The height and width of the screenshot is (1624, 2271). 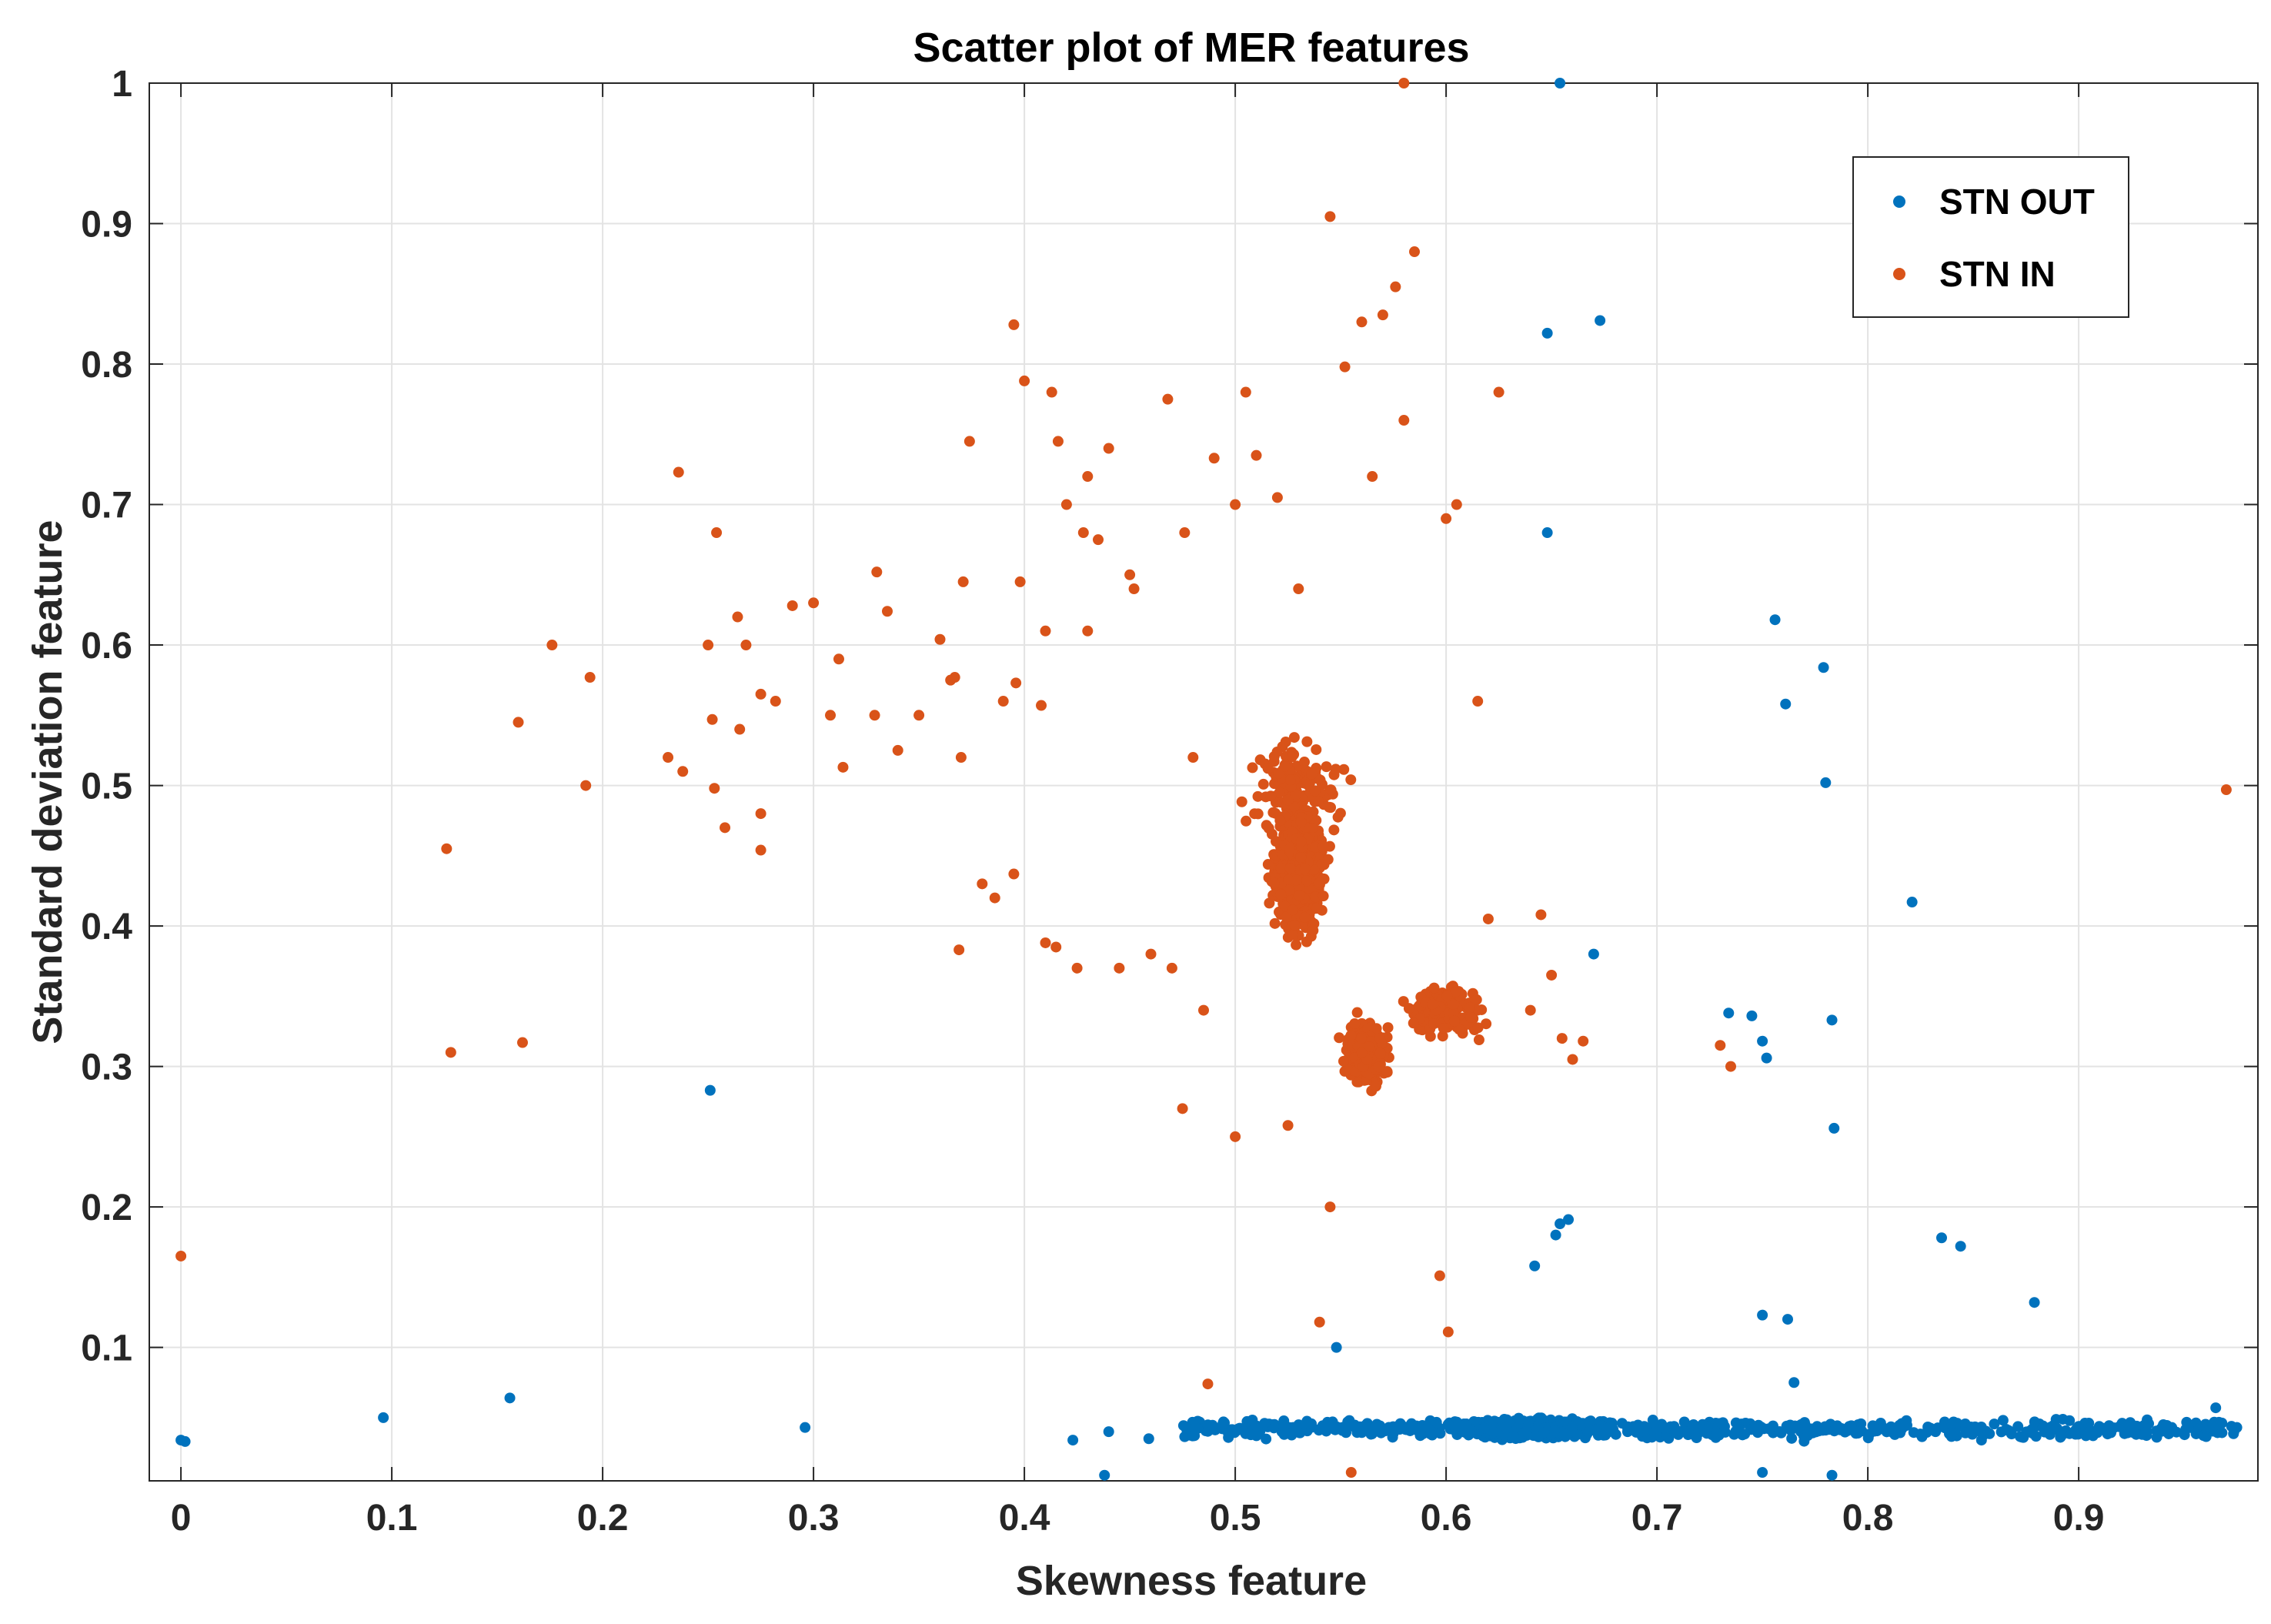 What do you see at coordinates (107, 1208) in the screenshot?
I see `y-tick-label: 0.2` at bounding box center [107, 1208].